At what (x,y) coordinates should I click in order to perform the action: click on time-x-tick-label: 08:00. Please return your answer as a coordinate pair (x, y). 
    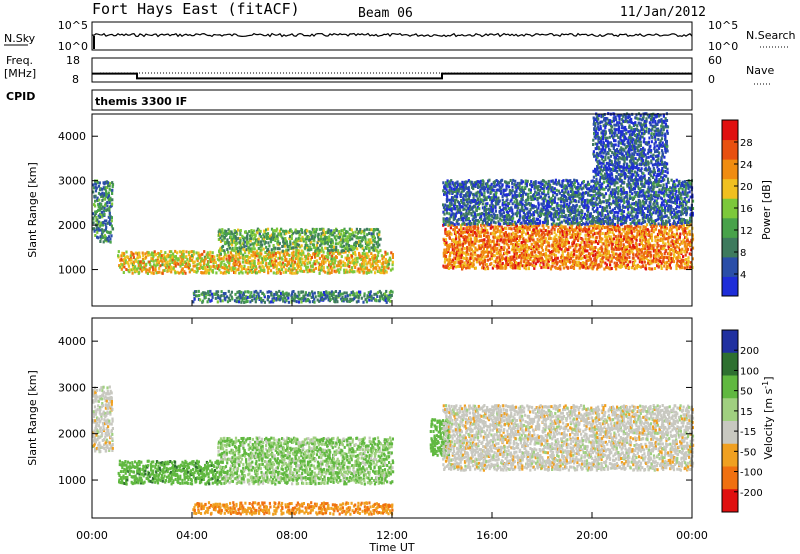
    Looking at the image, I should click on (292, 535).